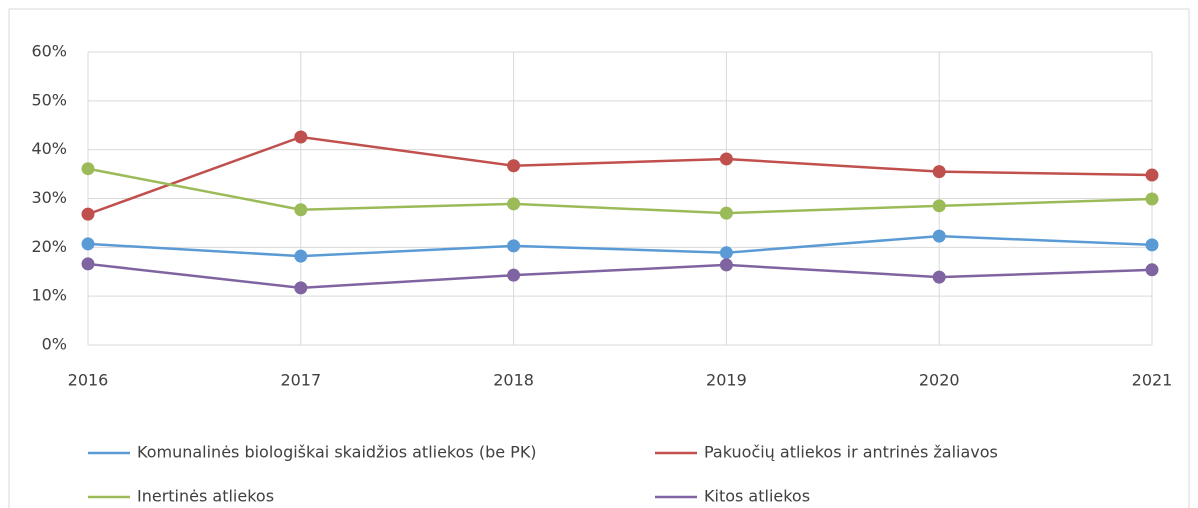 The height and width of the screenshot is (508, 1198). What do you see at coordinates (88, 380) in the screenshot?
I see `x-tick-label: 2016` at bounding box center [88, 380].